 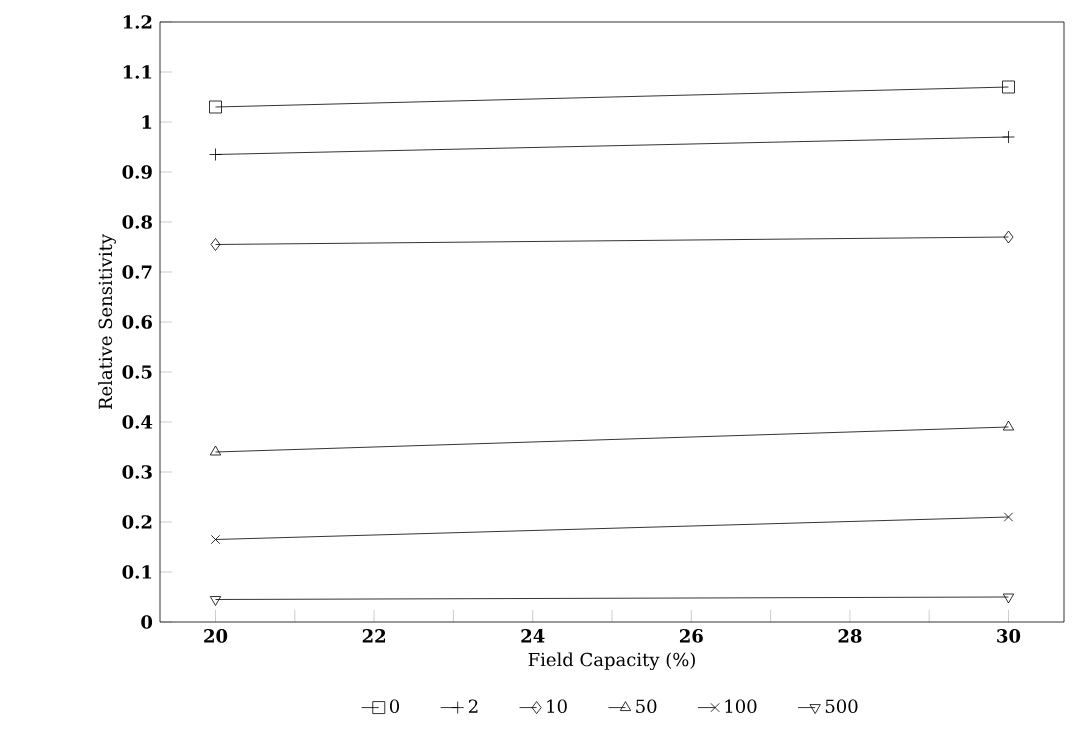 What do you see at coordinates (147, 122) in the screenshot?
I see `y-tick-label: 1` at bounding box center [147, 122].